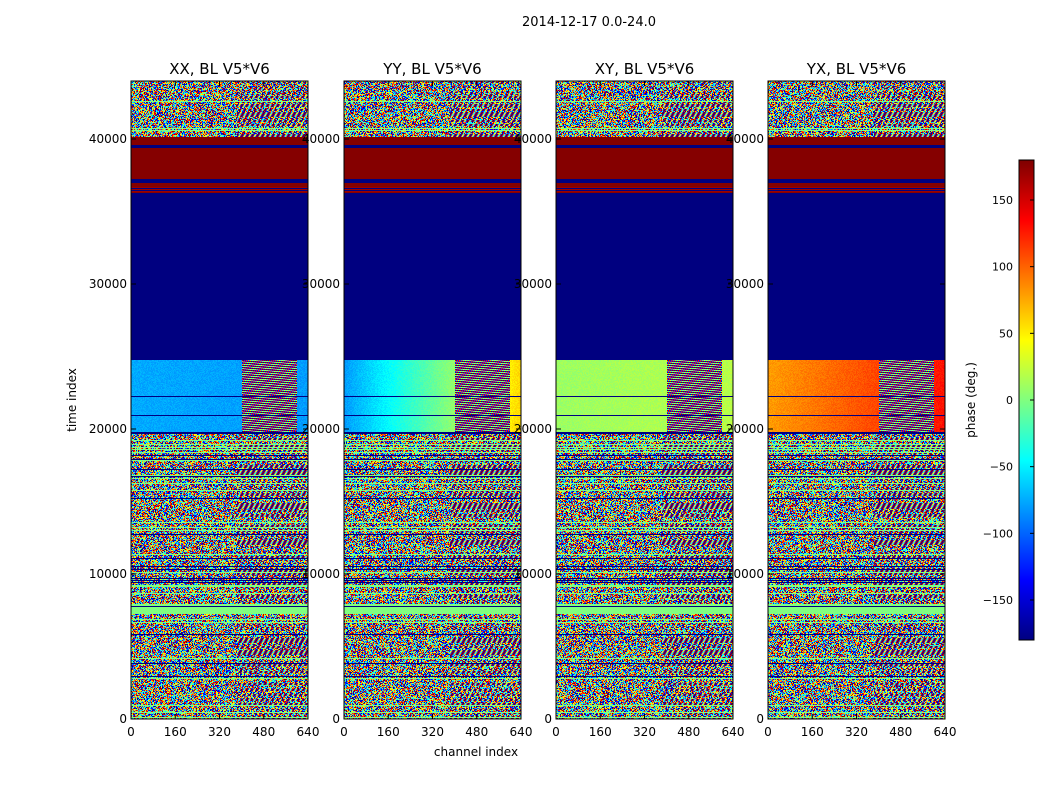  What do you see at coordinates (1001, 467) in the screenshot?
I see `colorbar-tick-label: −50` at bounding box center [1001, 467].